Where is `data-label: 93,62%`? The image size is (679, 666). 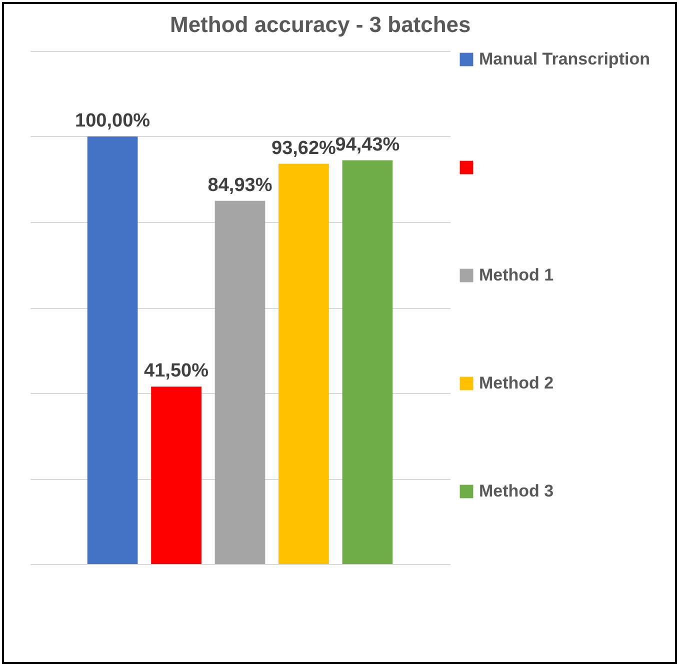 data-label: 93,62% is located at coordinates (304, 148).